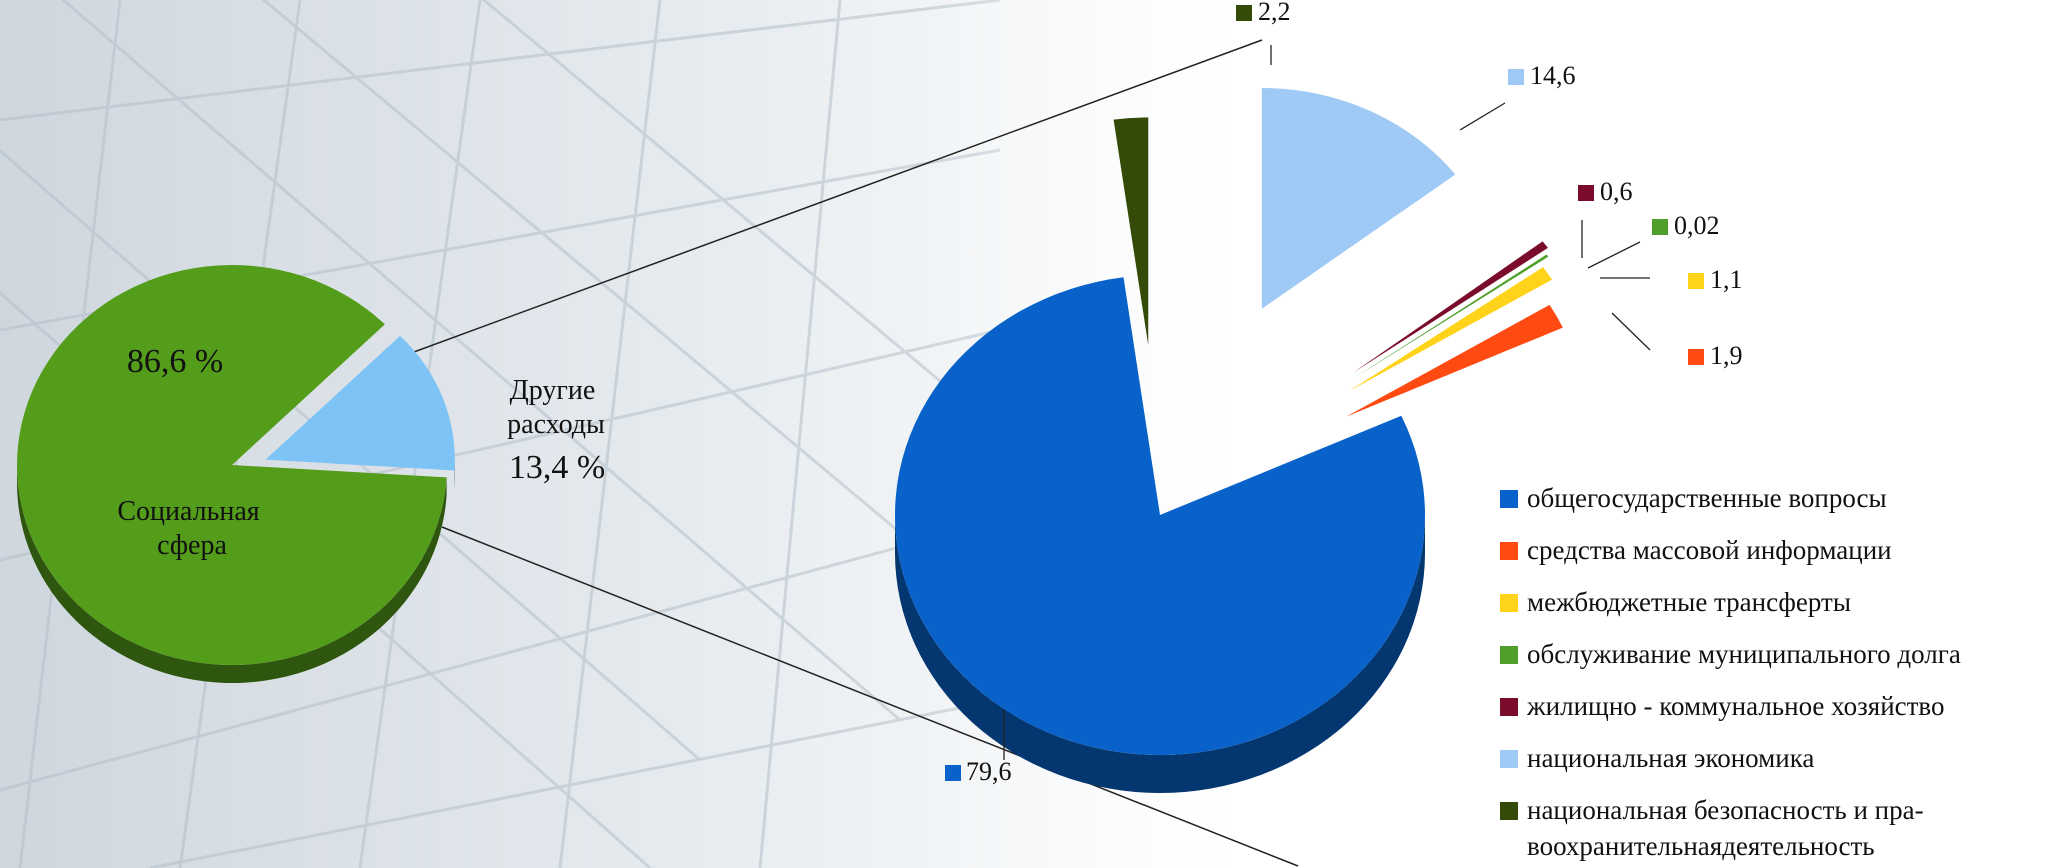  I want to click on slice-interbudget-transfers, so click(1450, 329).